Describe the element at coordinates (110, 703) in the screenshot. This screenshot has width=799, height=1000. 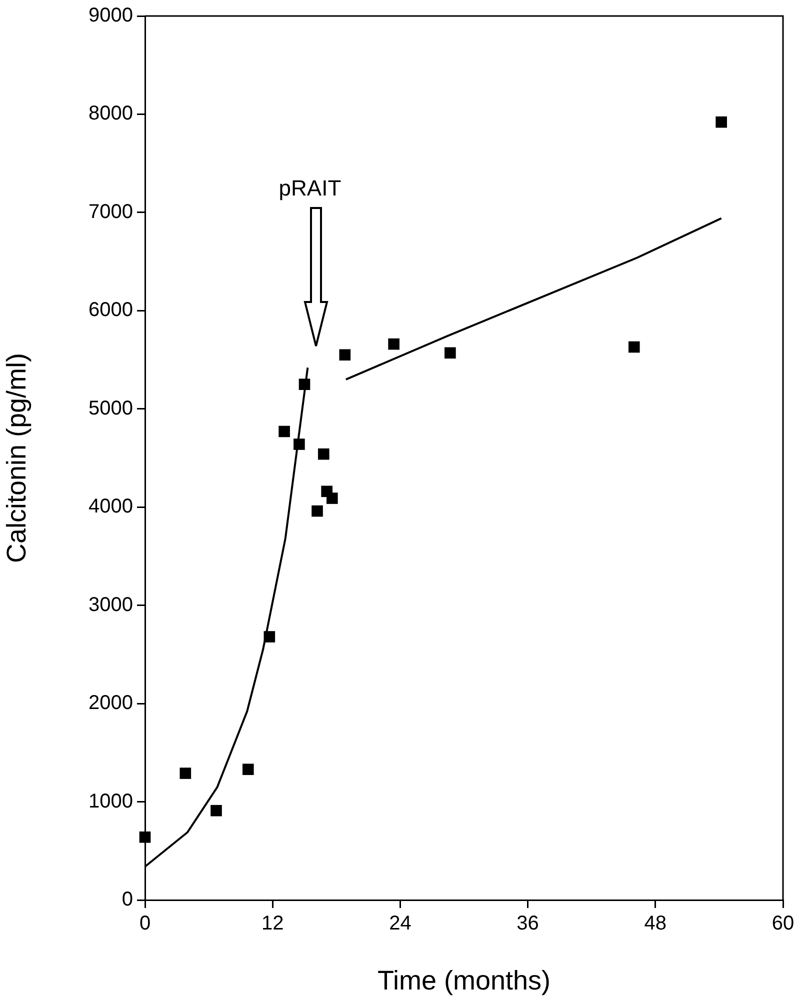
I see `y-tick-label: 2000` at that location.